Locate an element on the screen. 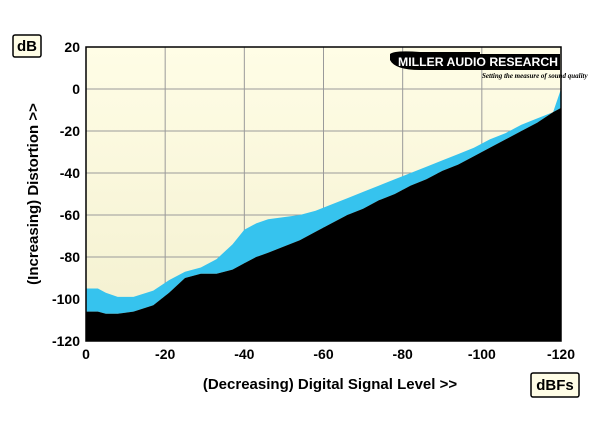  logo-text: MILLER AUDIO RESEARCH is located at coordinates (478, 62).